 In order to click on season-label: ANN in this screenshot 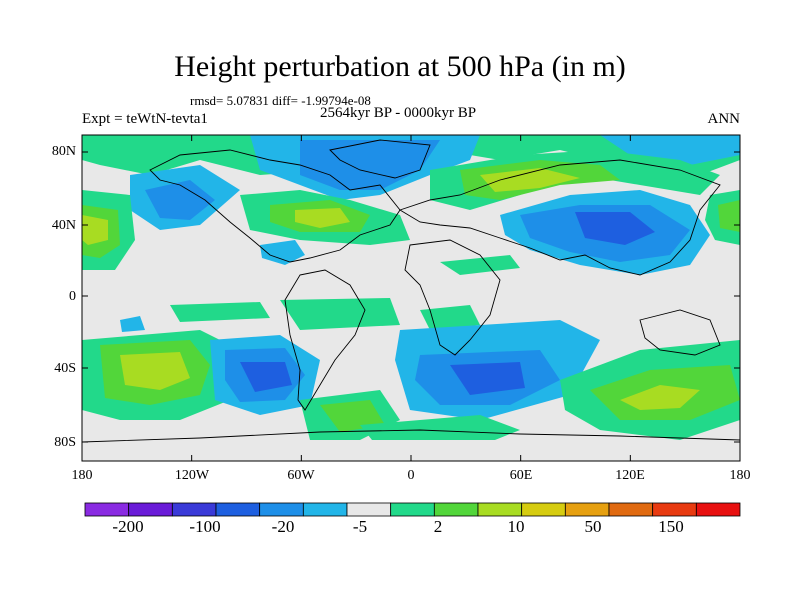, I will do `click(724, 119)`.